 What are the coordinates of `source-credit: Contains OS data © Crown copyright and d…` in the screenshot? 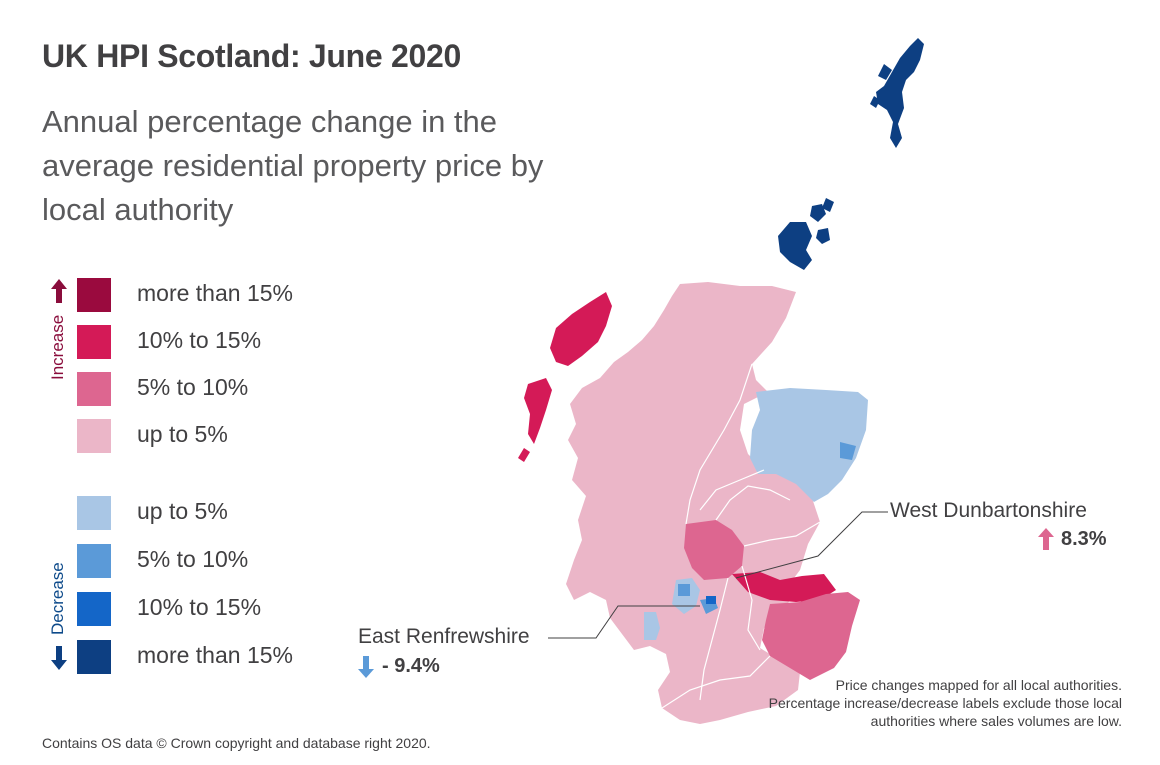 It's located at (236, 743).